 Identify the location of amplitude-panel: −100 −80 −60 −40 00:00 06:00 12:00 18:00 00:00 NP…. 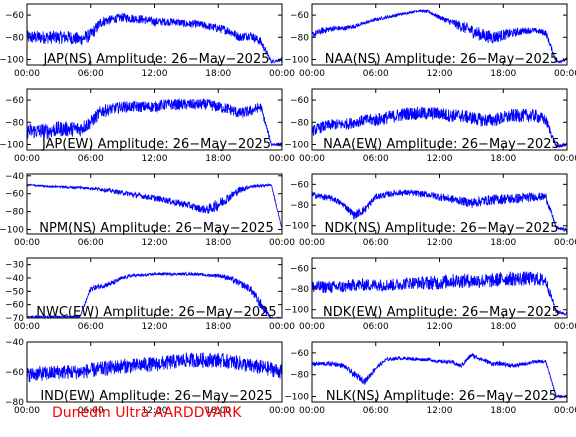
(147, 210).